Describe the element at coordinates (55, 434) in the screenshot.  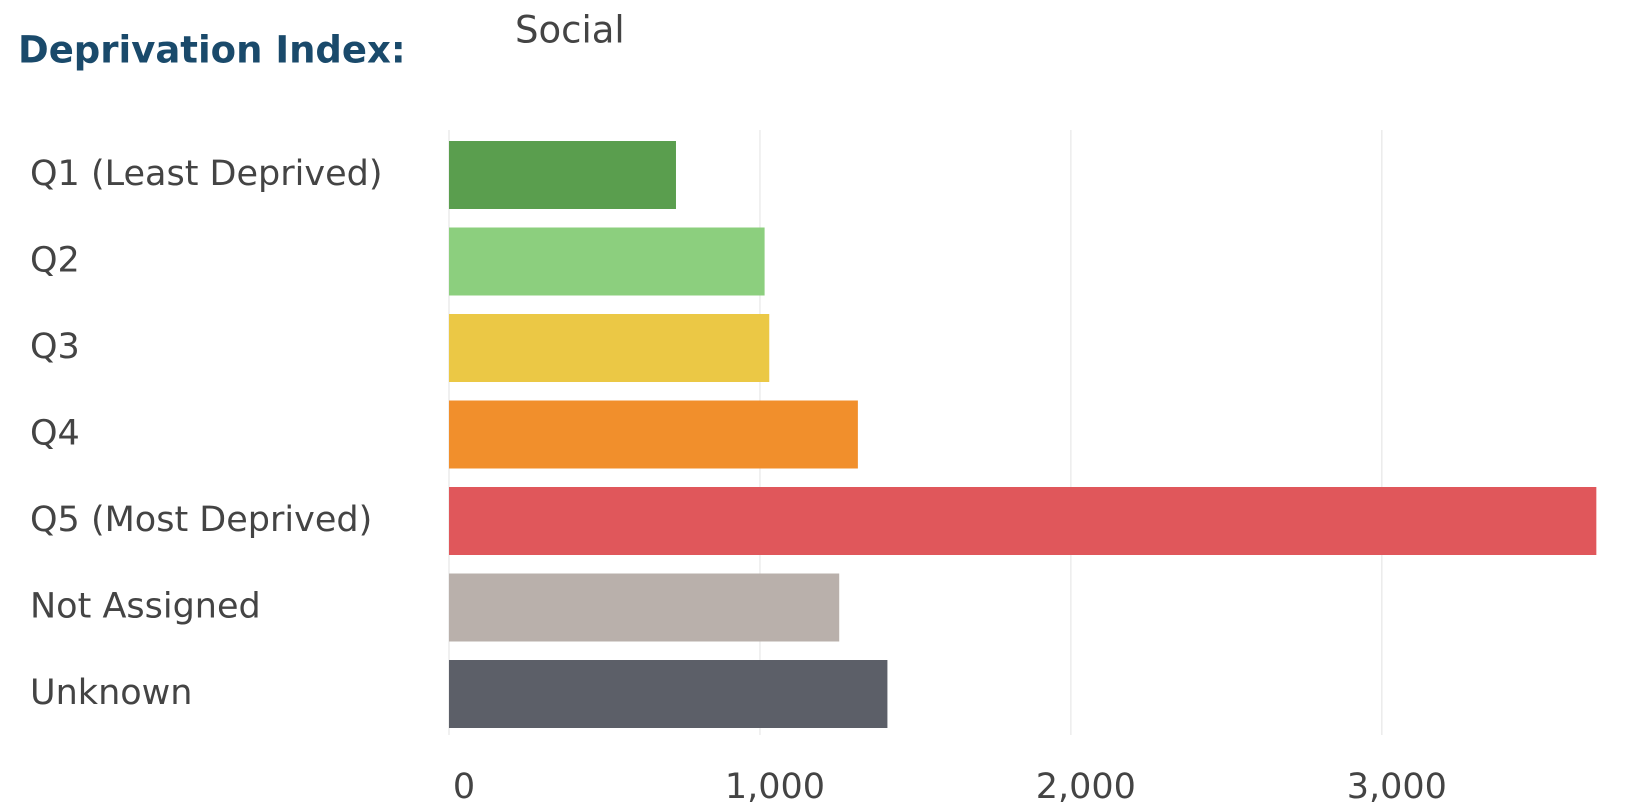
I see `y-tick-label: Q4` at that location.